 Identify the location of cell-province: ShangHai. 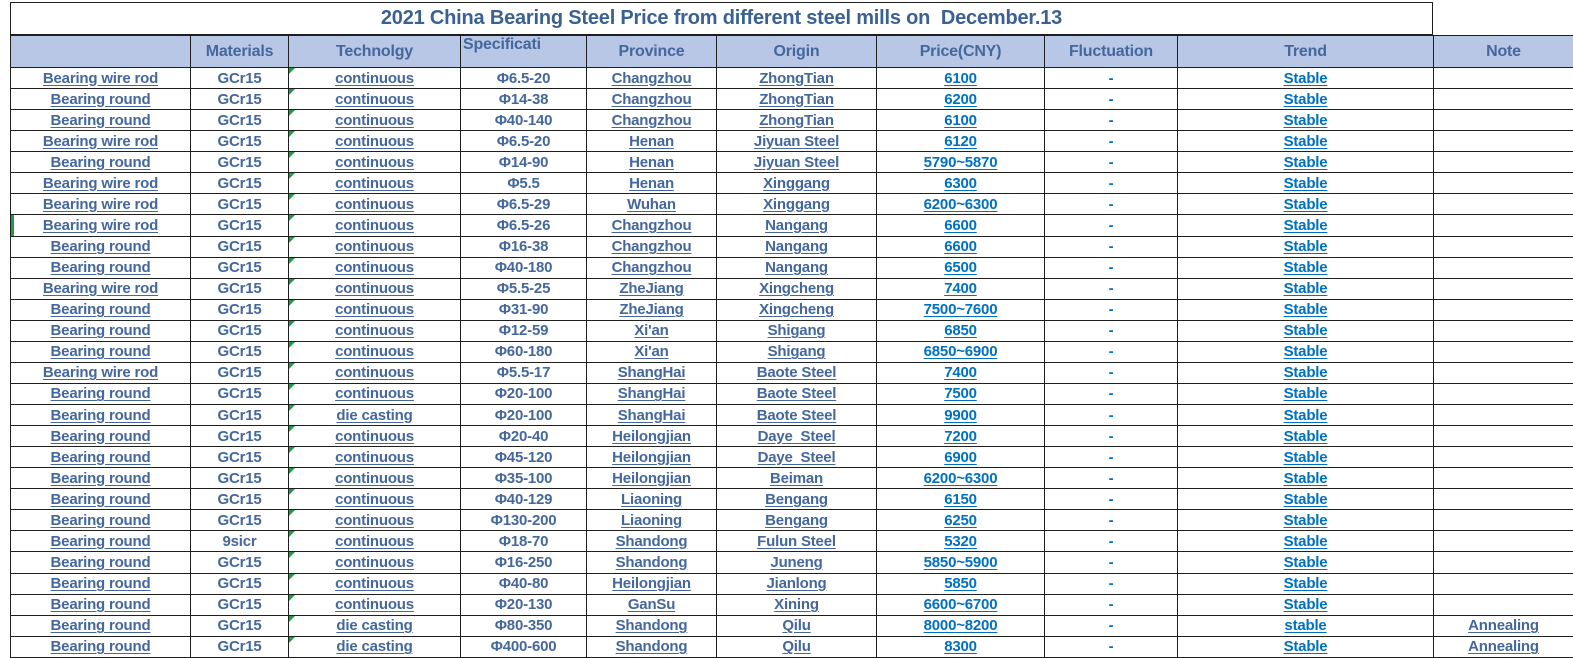
(652, 416).